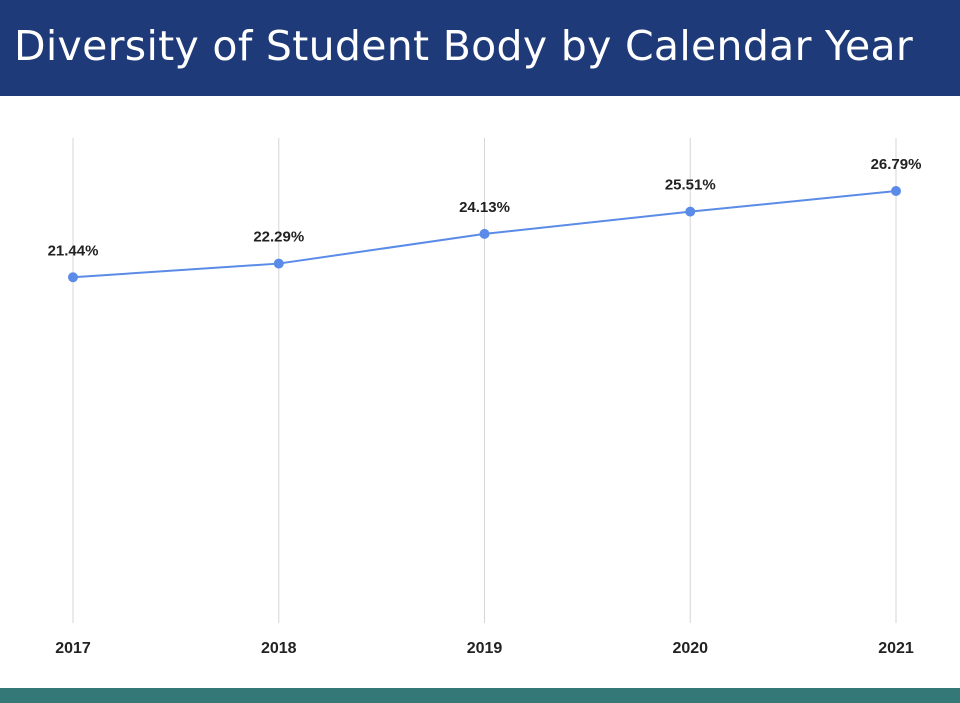 This screenshot has width=960, height=703. Describe the element at coordinates (896, 164) in the screenshot. I see `data-label-2021: 26.79%` at that location.